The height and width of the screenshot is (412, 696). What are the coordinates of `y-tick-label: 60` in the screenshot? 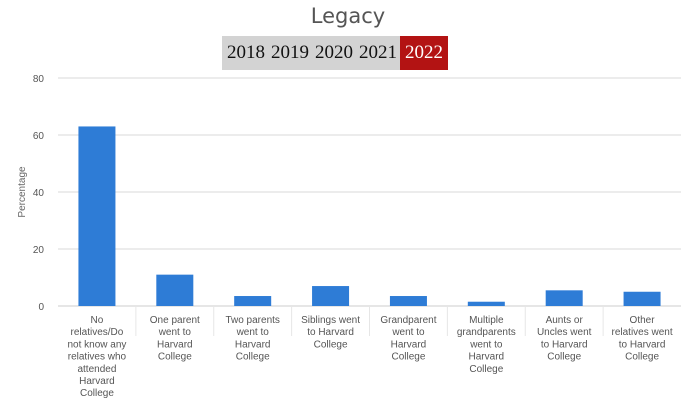 It's located at (39, 136).